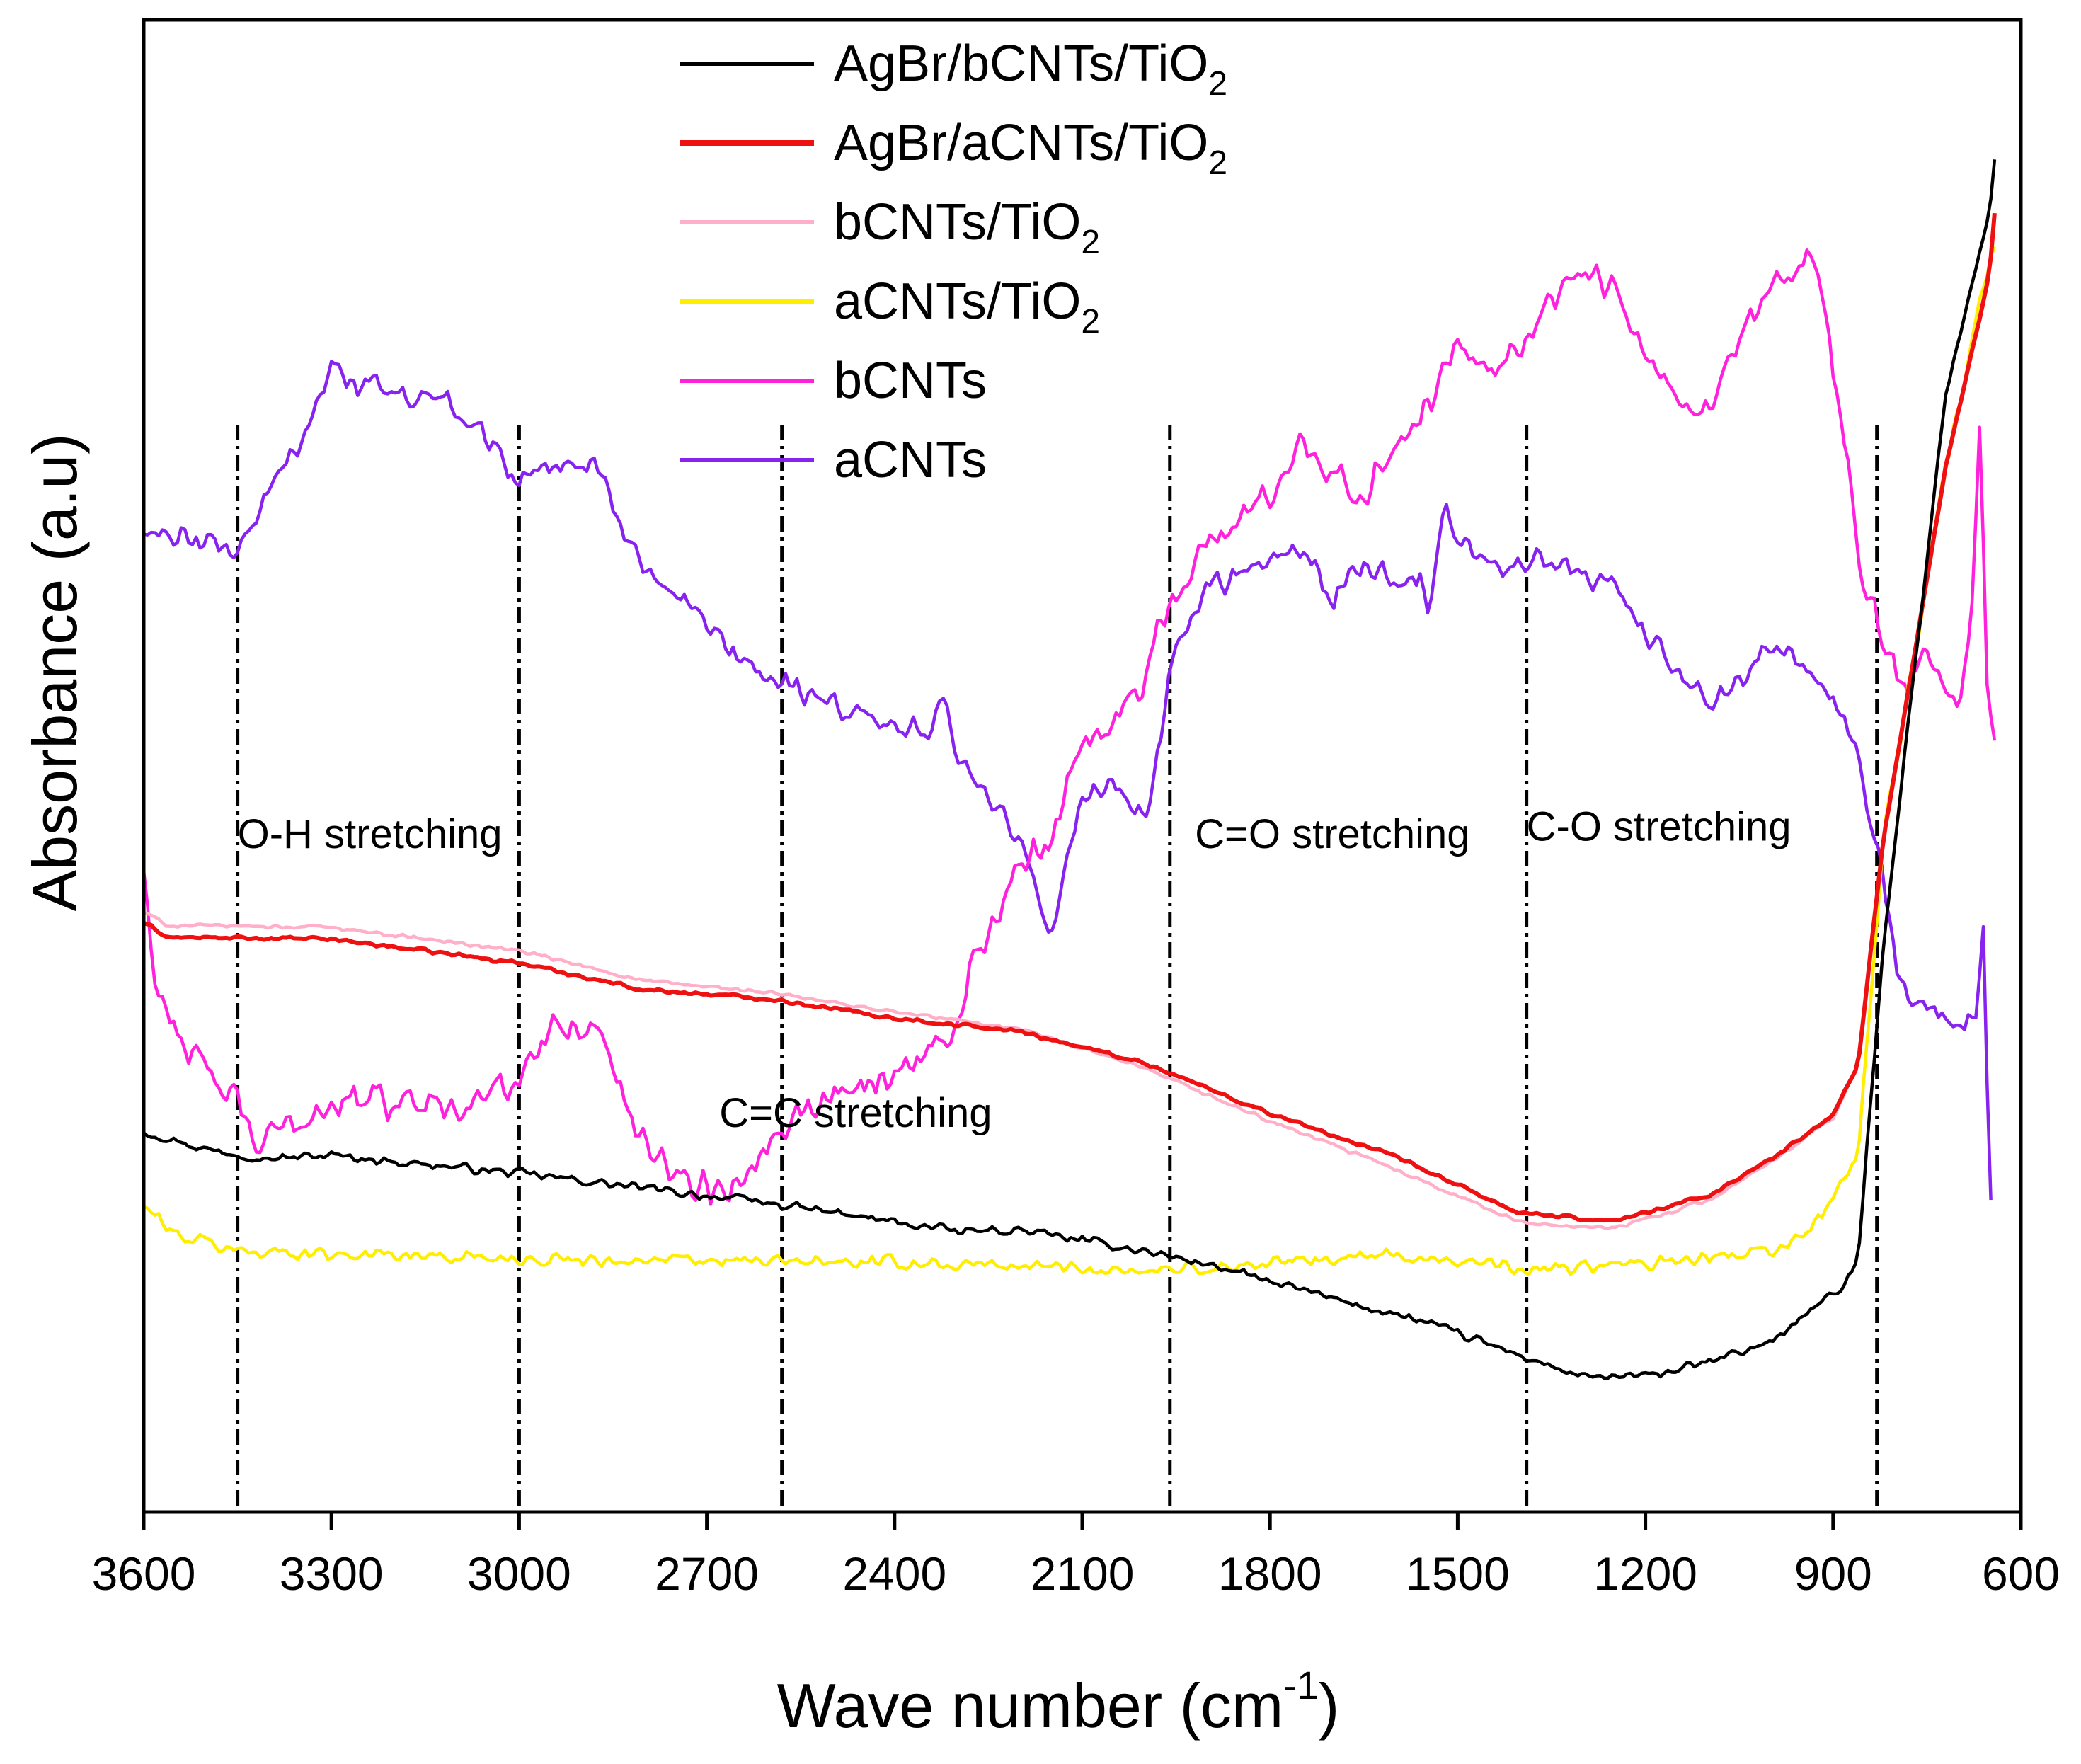  I want to click on x-tick-label: 2100, so click(1083, 1573).